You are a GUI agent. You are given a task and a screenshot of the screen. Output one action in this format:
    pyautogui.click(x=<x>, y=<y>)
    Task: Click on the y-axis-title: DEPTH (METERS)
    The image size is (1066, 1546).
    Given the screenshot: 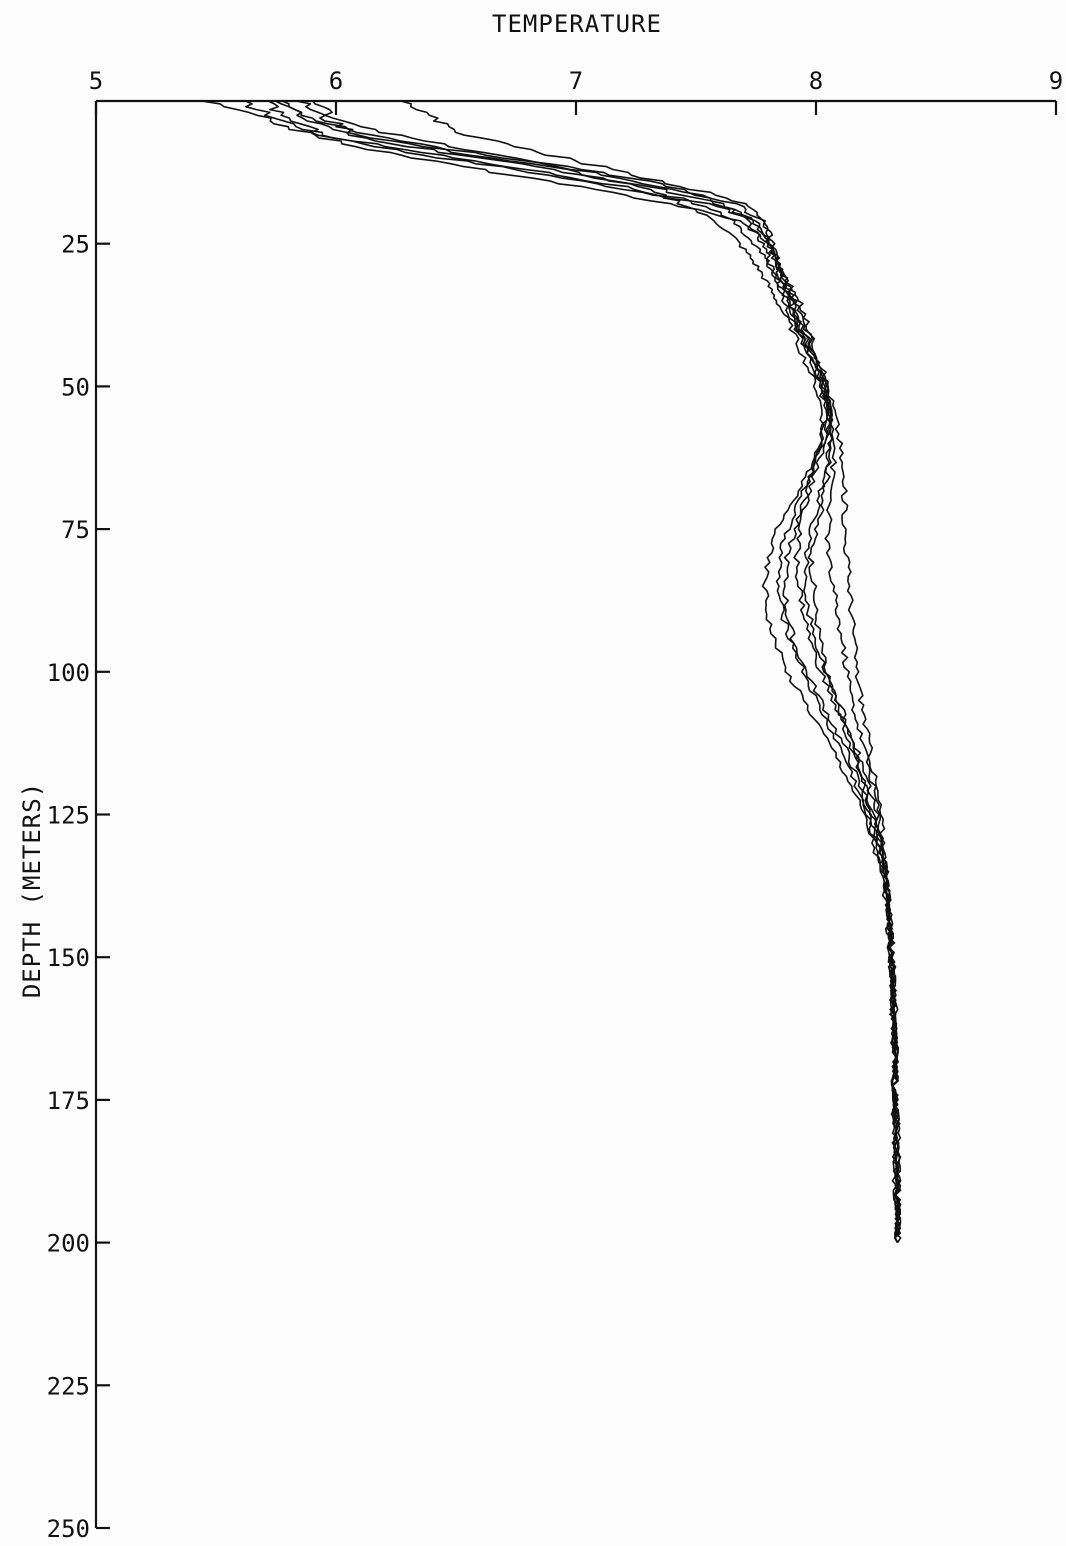 What is the action you would take?
    pyautogui.click(x=32, y=890)
    